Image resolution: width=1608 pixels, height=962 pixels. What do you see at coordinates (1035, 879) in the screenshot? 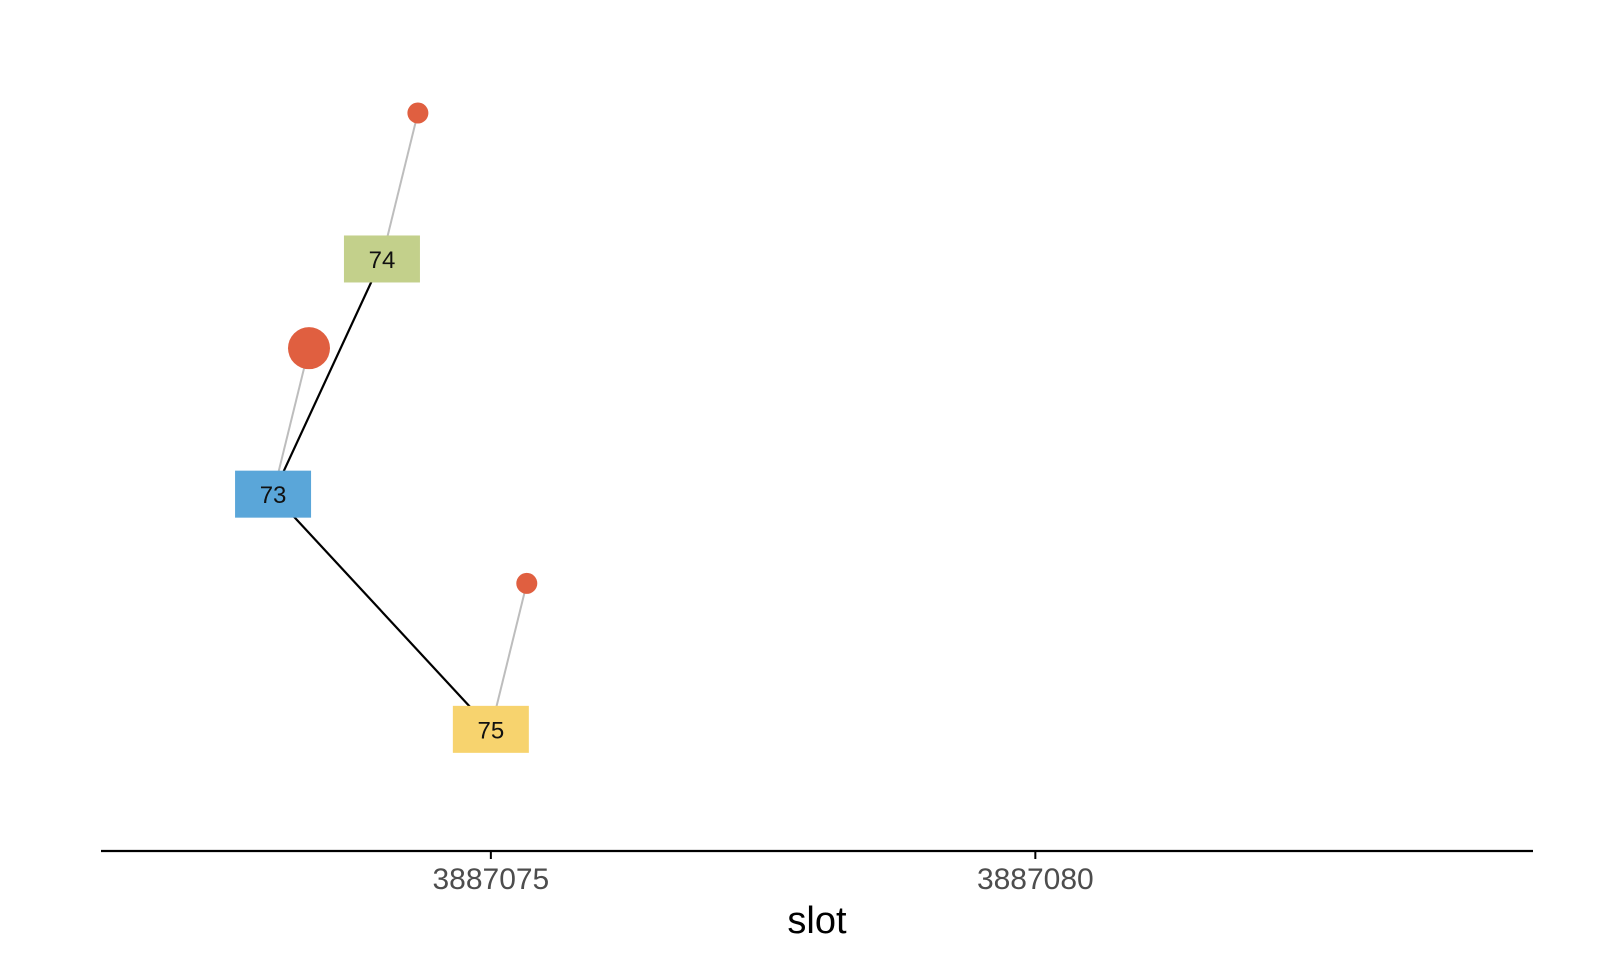
I see `x-tick-label-1: 3887080` at bounding box center [1035, 879].